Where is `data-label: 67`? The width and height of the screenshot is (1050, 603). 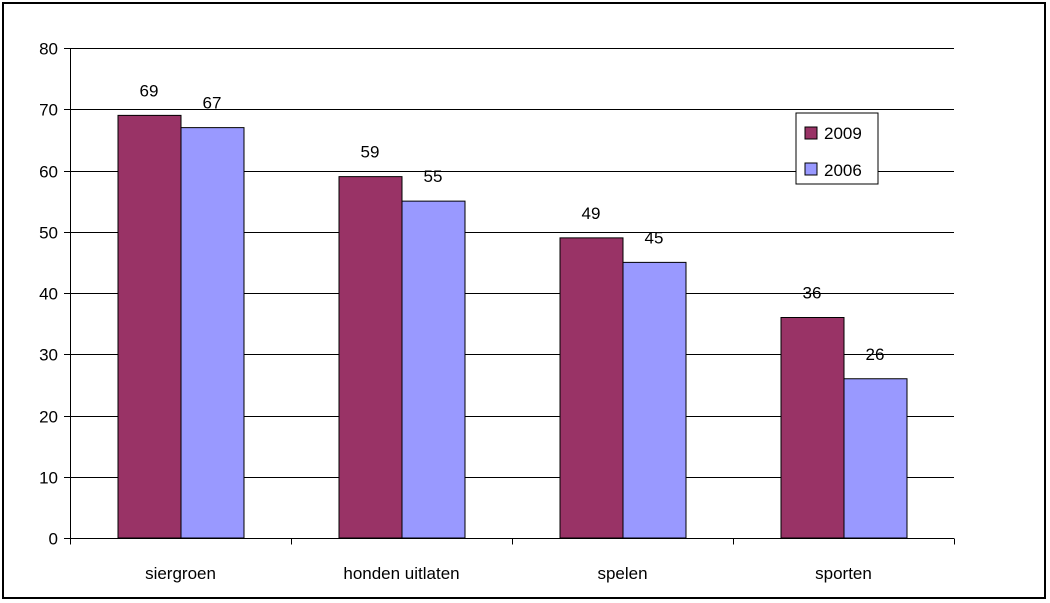 data-label: 67 is located at coordinates (212, 103).